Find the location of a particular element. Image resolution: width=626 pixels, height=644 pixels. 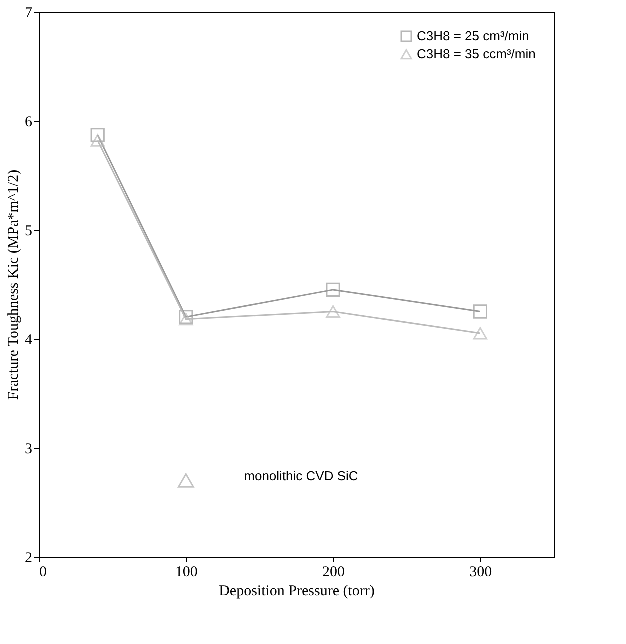

y-tick-label: 6 is located at coordinates (29, 122).